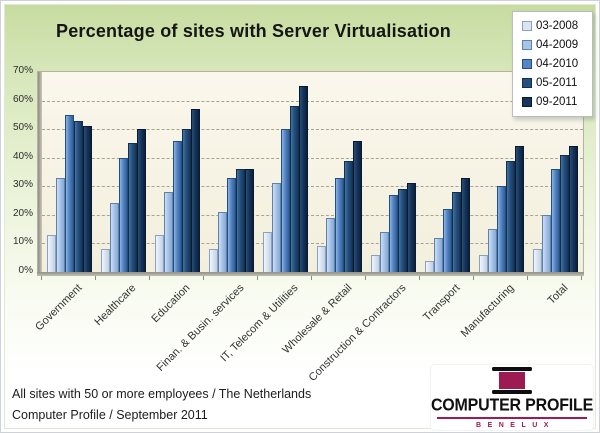 The height and width of the screenshot is (433, 600). What do you see at coordinates (40, 172) in the screenshot?
I see `plot-left-wall` at bounding box center [40, 172].